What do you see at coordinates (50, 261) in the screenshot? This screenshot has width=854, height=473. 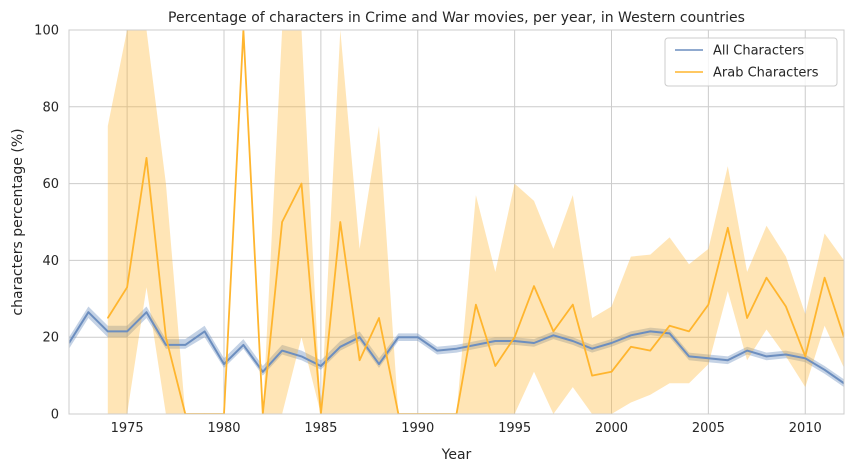 I see `y-tick-label: 40` at bounding box center [50, 261].